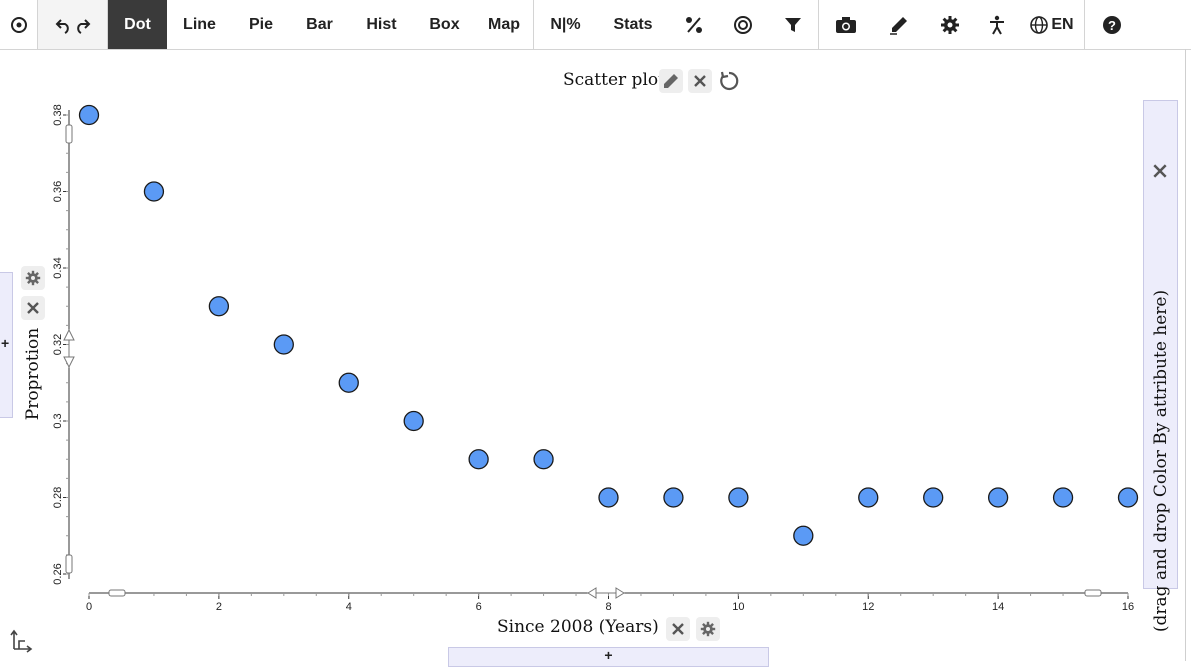  Describe the element at coordinates (33, 374) in the screenshot. I see `y-axis-label: Proprotion` at that location.